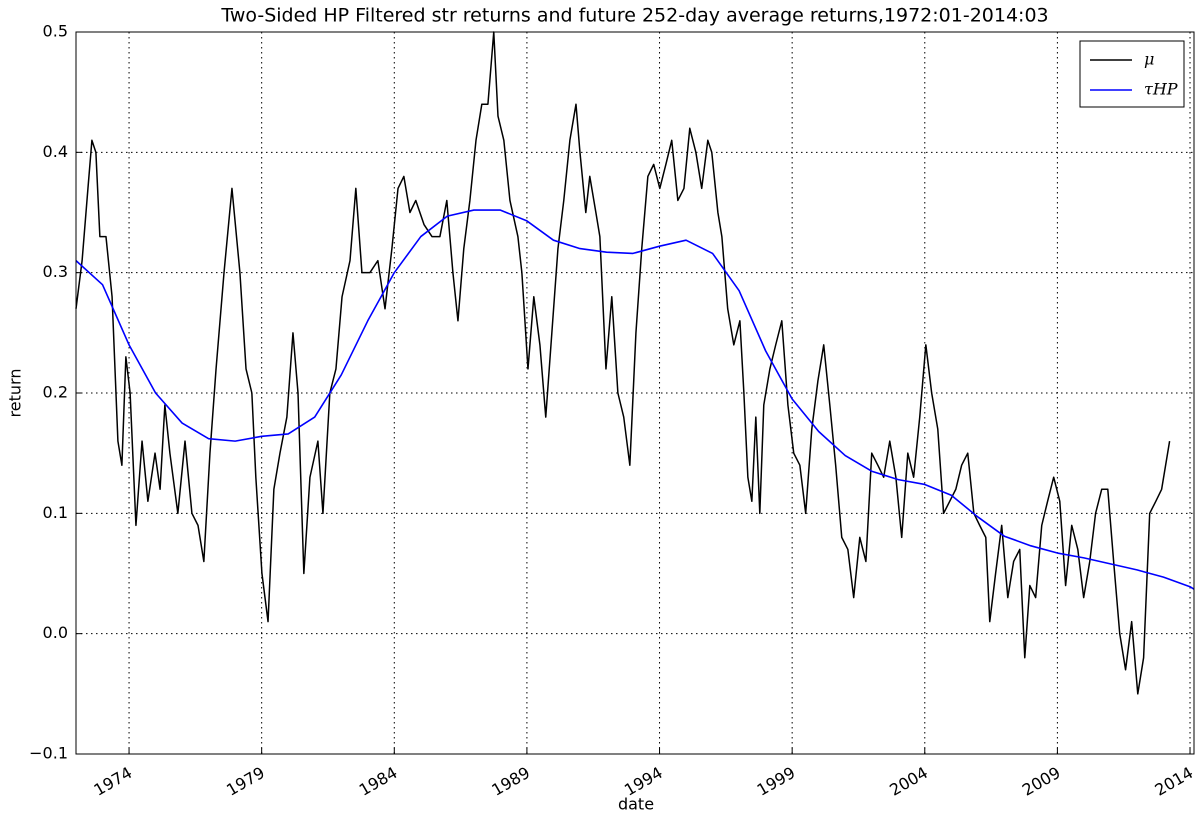 The image size is (1195, 817). Describe the element at coordinates (1173, 781) in the screenshot. I see `x-tick-label: 2014` at that location.